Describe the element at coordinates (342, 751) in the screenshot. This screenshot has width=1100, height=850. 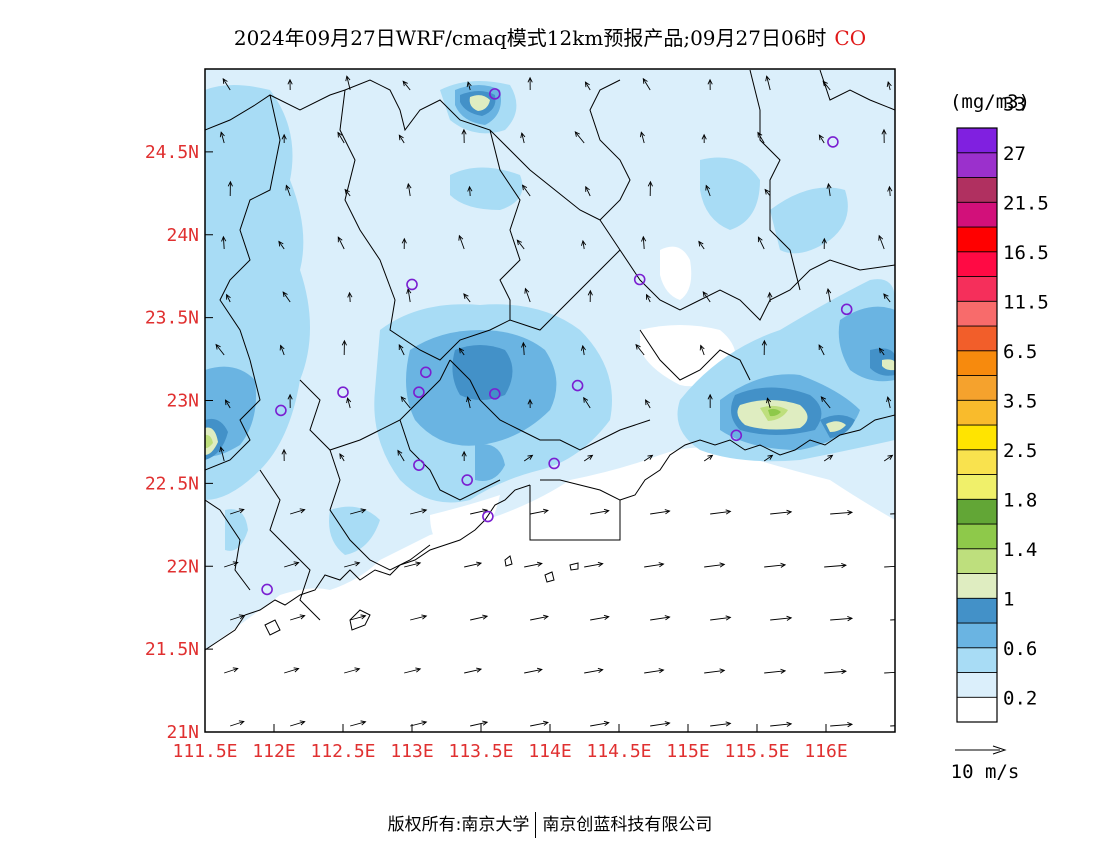
I see `lon-tick-label: 112.5E` at that location.